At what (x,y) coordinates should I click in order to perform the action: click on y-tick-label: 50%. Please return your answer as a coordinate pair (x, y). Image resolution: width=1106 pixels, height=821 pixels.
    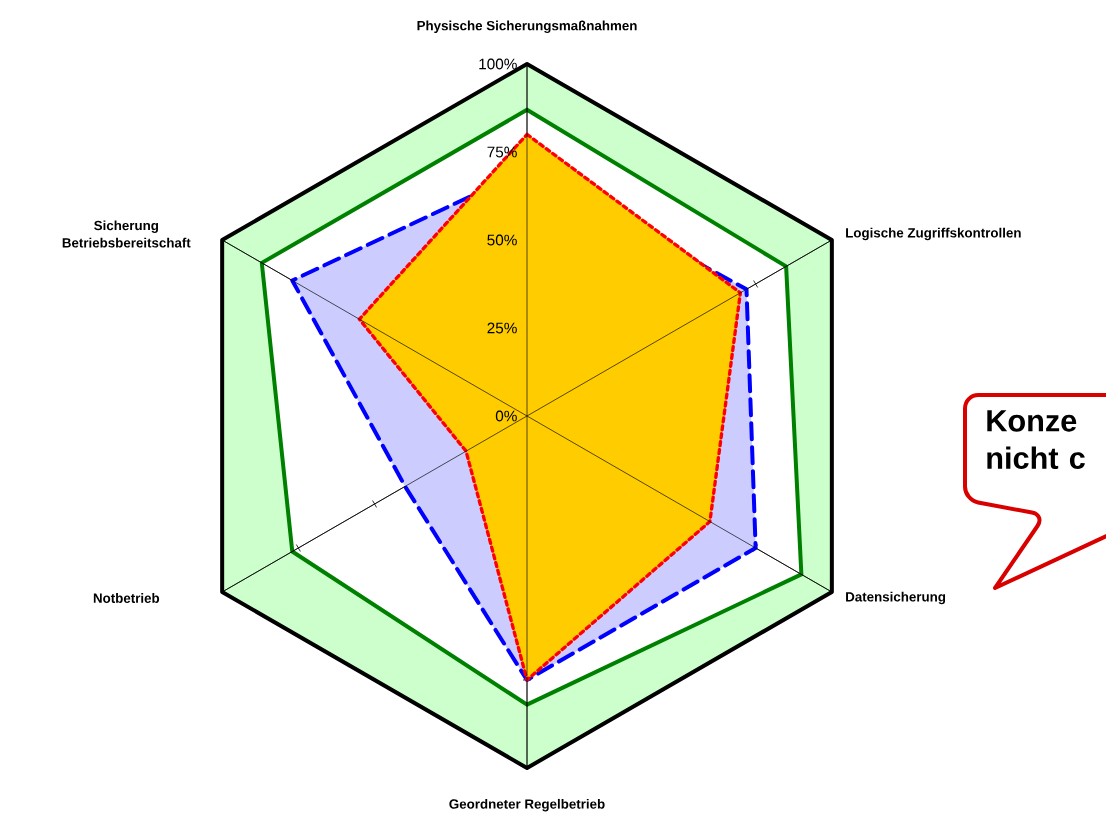
    Looking at the image, I should click on (502, 240).